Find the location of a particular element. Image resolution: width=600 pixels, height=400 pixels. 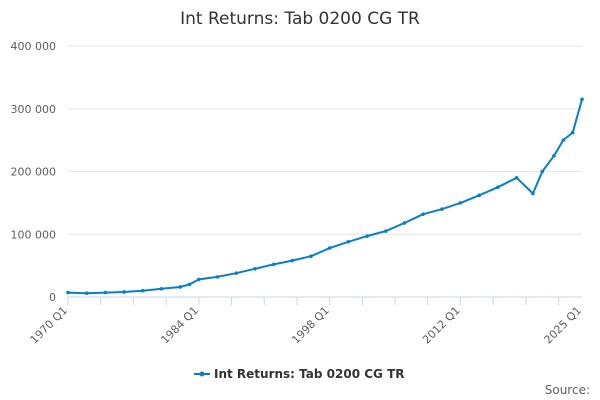

y-tick-label: 100 000 is located at coordinates (34, 234).